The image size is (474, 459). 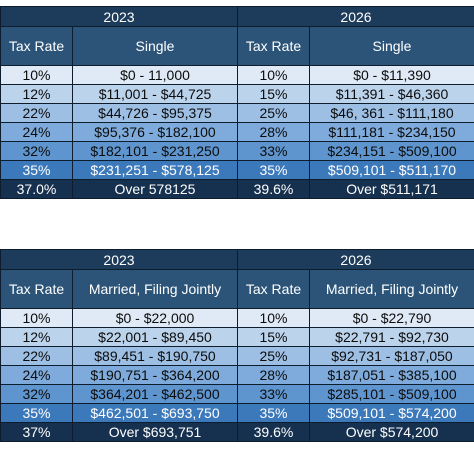 What do you see at coordinates (391, 94) in the screenshot?
I see `income-range-cell: $11,391 - $46,360` at bounding box center [391, 94].